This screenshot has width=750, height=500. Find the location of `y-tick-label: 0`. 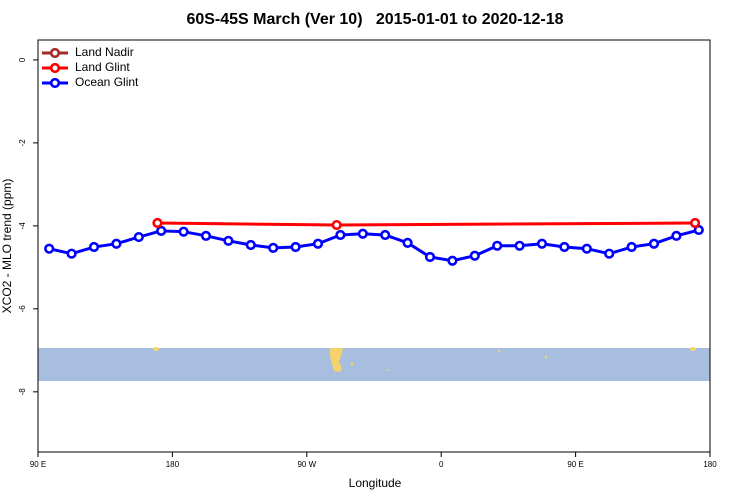

y-tick-label: 0 is located at coordinates (22, 59).